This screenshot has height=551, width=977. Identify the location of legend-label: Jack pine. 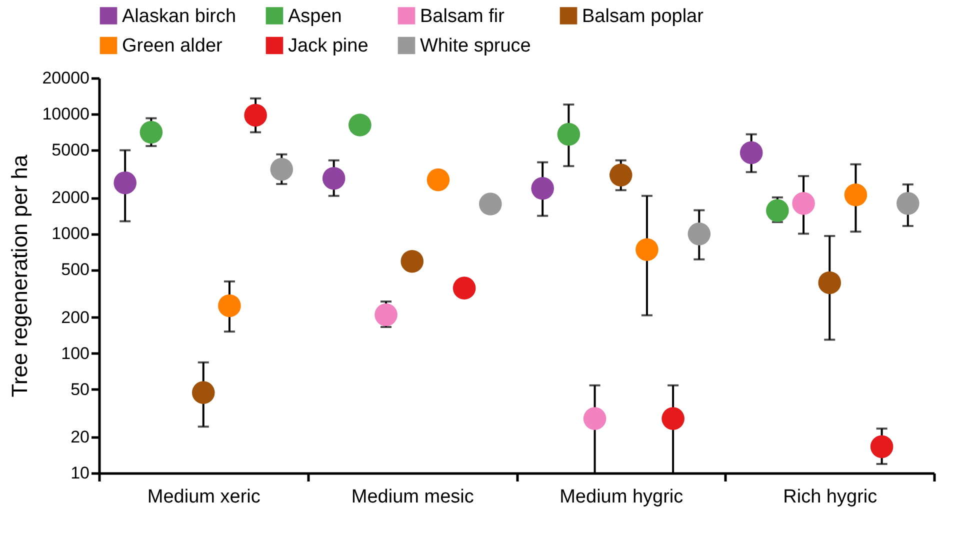
(328, 46).